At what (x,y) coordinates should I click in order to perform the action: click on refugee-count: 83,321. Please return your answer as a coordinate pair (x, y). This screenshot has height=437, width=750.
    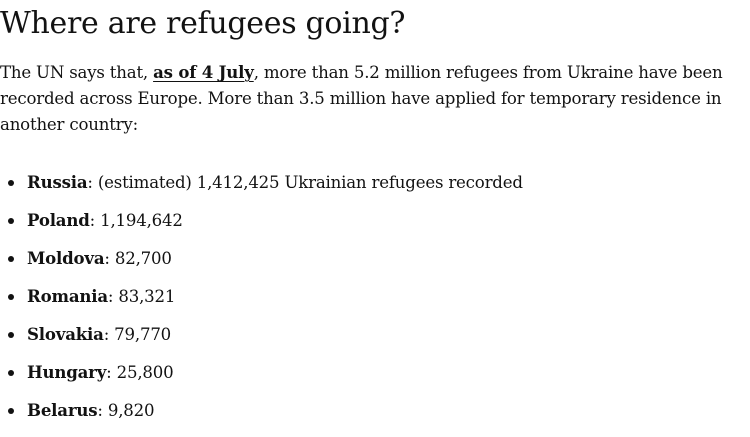
    Looking at the image, I should click on (147, 296).